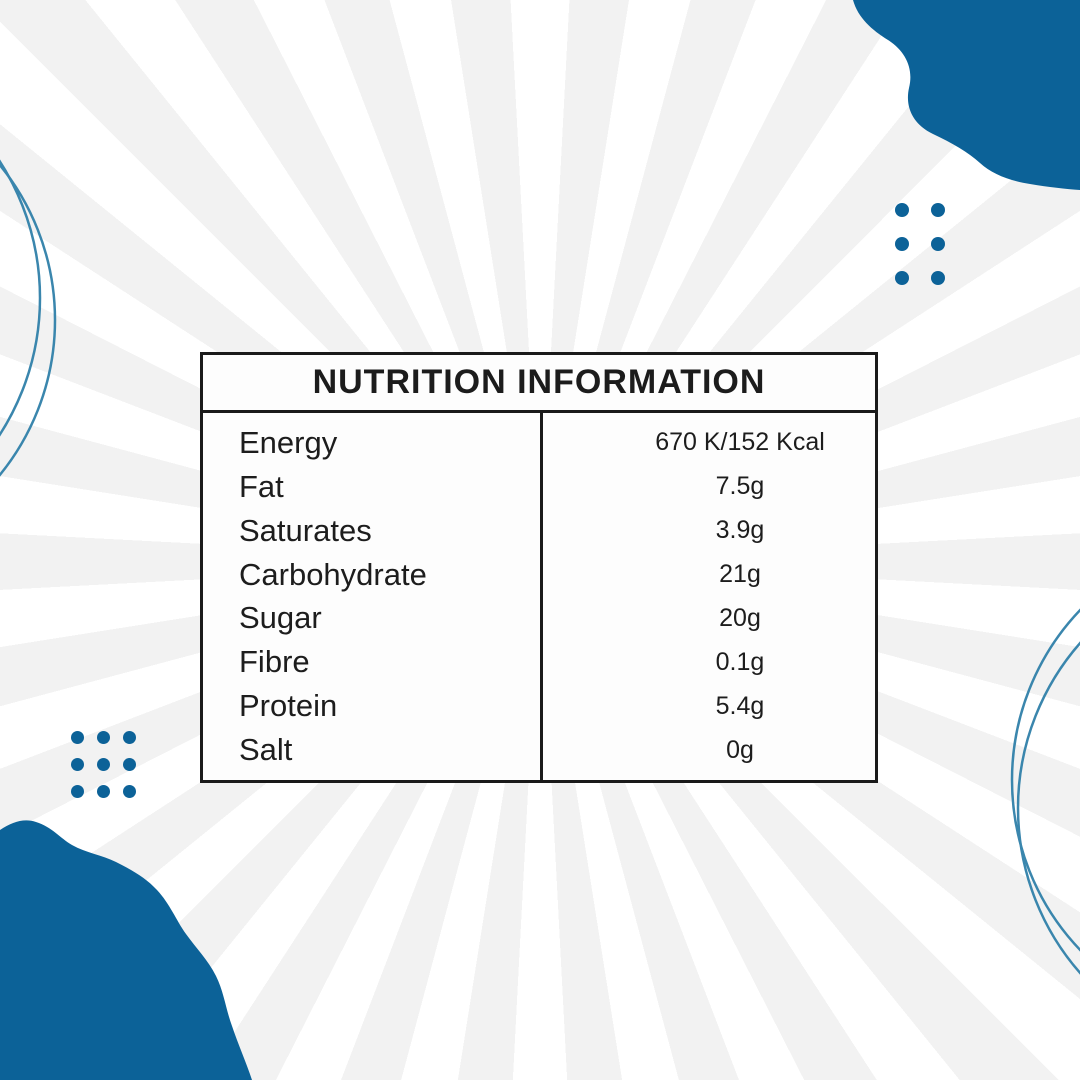 The width and height of the screenshot is (1080, 1080). Describe the element at coordinates (539, 618) in the screenshot. I see `nutrition-table-row: Sugar 20g` at that location.